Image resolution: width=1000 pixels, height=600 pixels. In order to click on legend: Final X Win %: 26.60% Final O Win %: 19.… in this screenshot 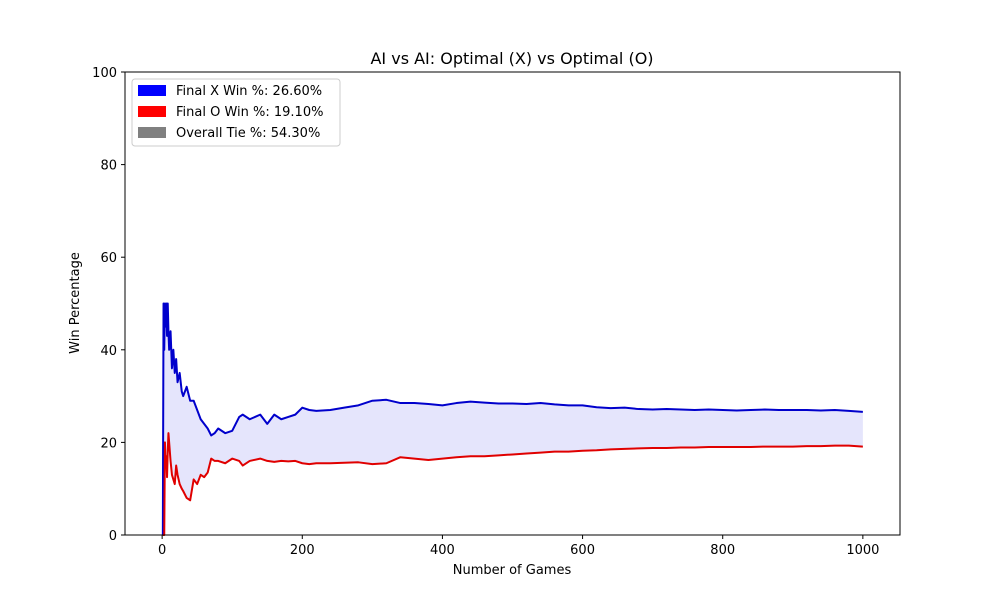, I will do `click(236, 112)`.